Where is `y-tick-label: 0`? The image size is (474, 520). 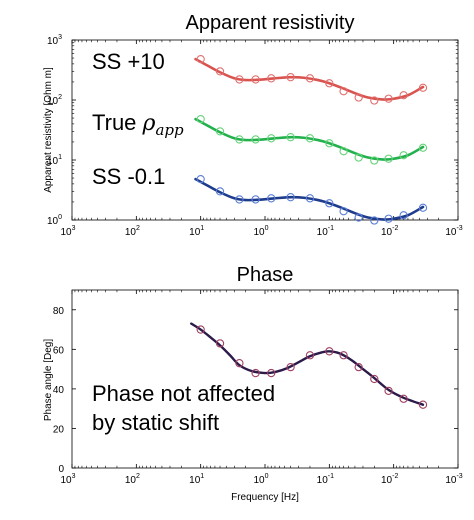 y-tick-label: 0 is located at coordinates (61, 469).